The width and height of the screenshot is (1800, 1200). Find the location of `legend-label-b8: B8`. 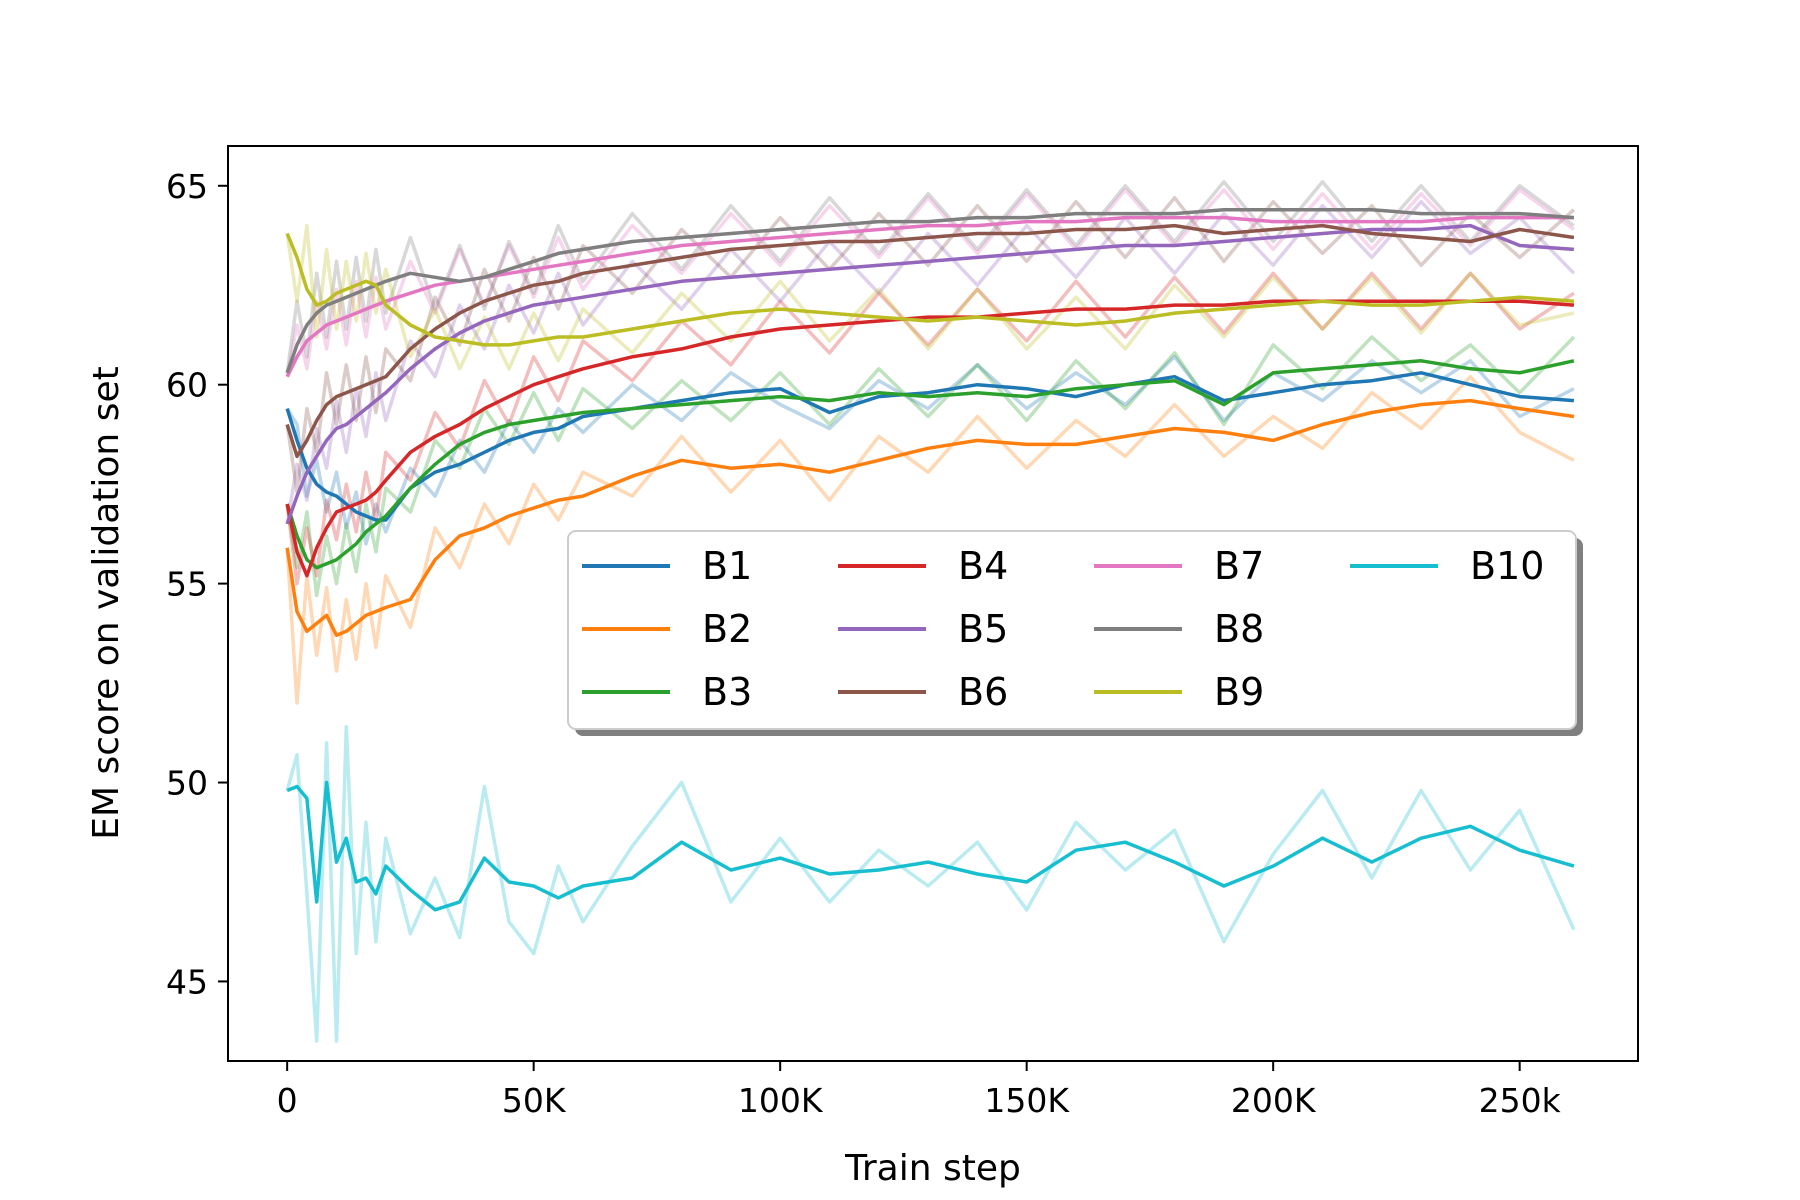

legend-label-b8: B8 is located at coordinates (1239, 629).